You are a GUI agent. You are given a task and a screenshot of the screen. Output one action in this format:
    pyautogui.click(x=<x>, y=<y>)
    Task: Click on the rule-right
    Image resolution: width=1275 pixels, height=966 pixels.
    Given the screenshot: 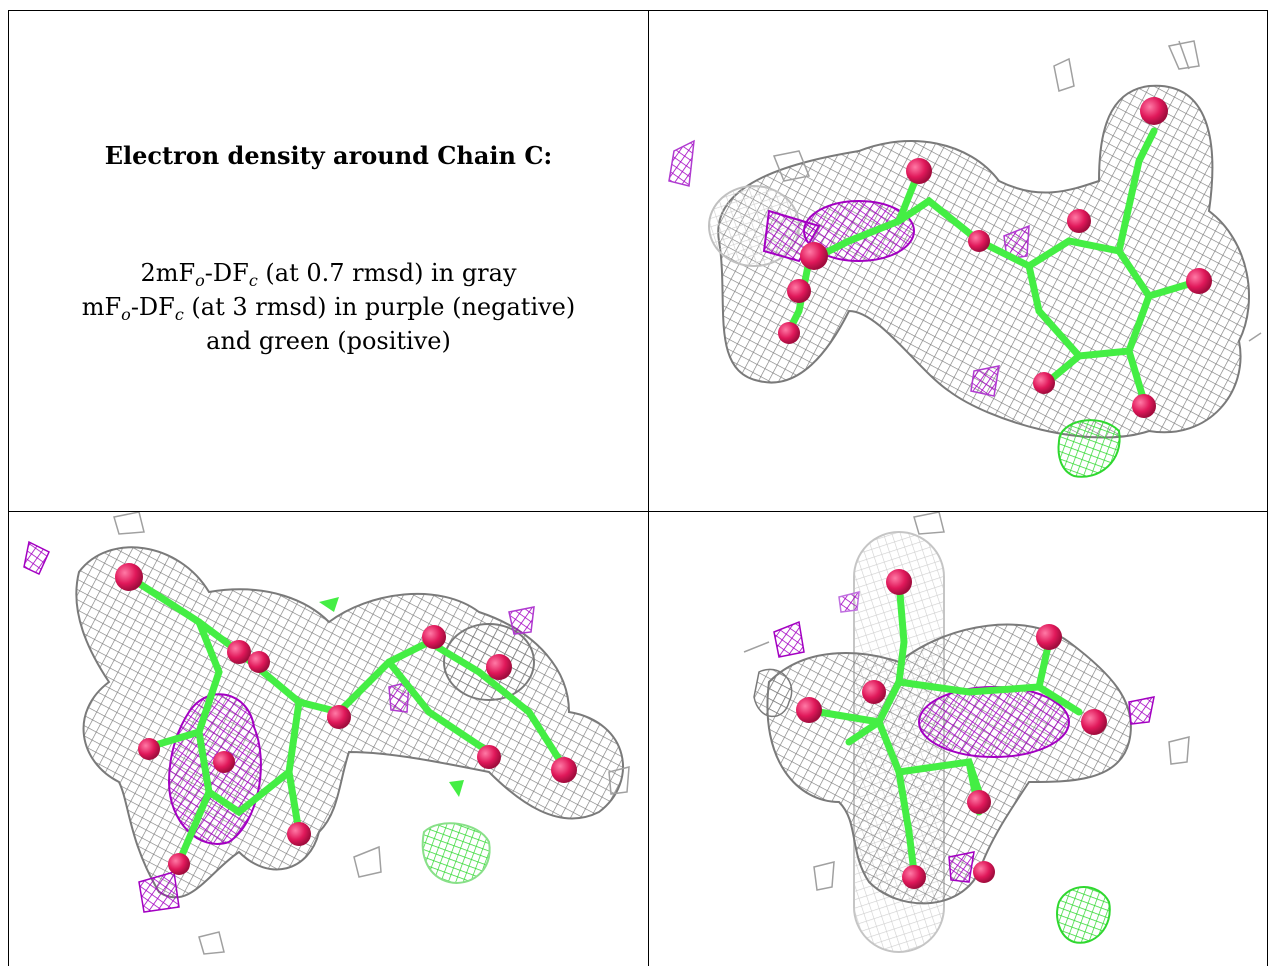 What is the action you would take?
    pyautogui.click(x=1267, y=488)
    